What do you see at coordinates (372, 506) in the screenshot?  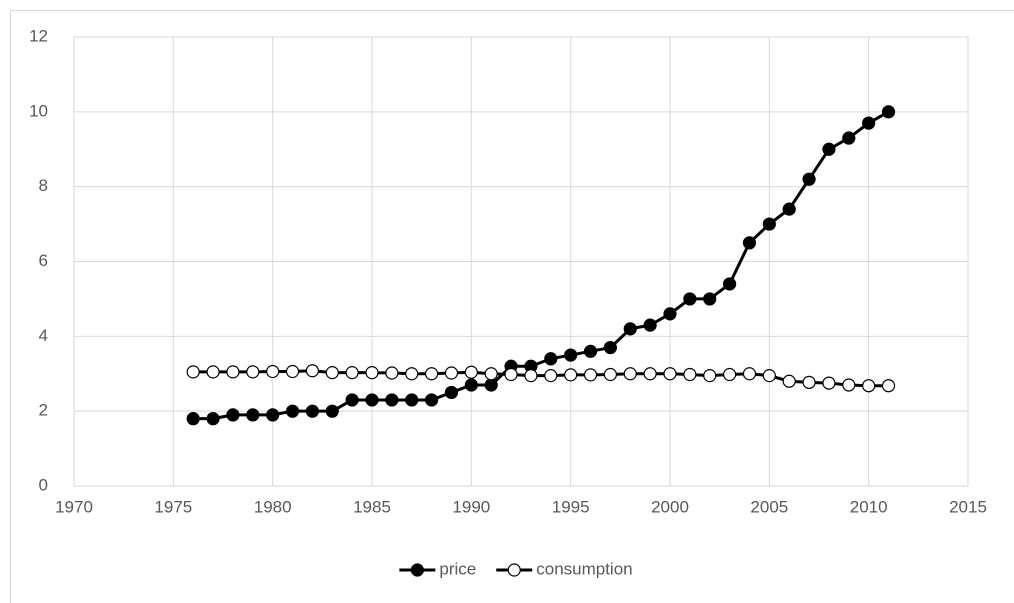 I see `x-tick-label: 1985` at bounding box center [372, 506].